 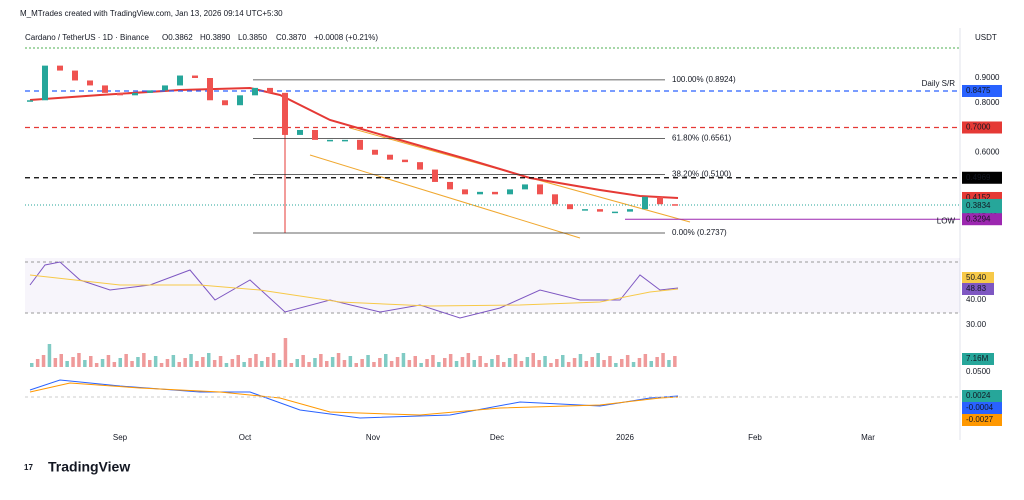 What do you see at coordinates (354, 142) in the screenshot?
I see `moving-average` at bounding box center [354, 142].